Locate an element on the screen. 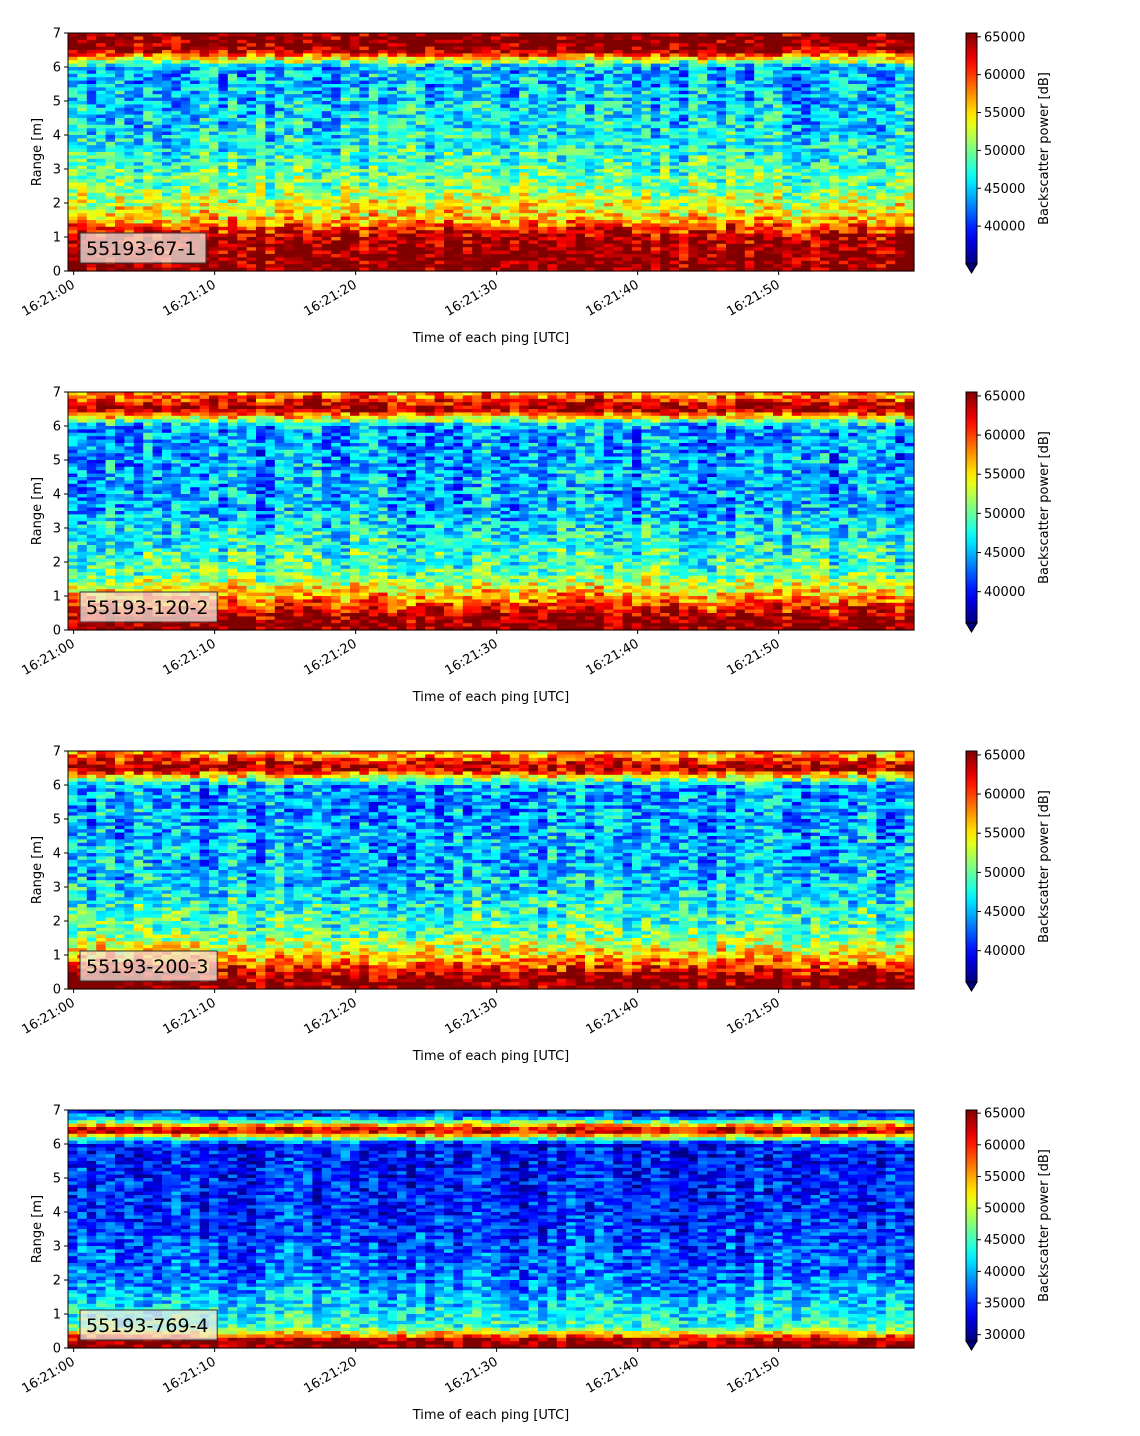 The height and width of the screenshot is (1436, 1140). x-tick-label: 16:21:40 is located at coordinates (613, 298).